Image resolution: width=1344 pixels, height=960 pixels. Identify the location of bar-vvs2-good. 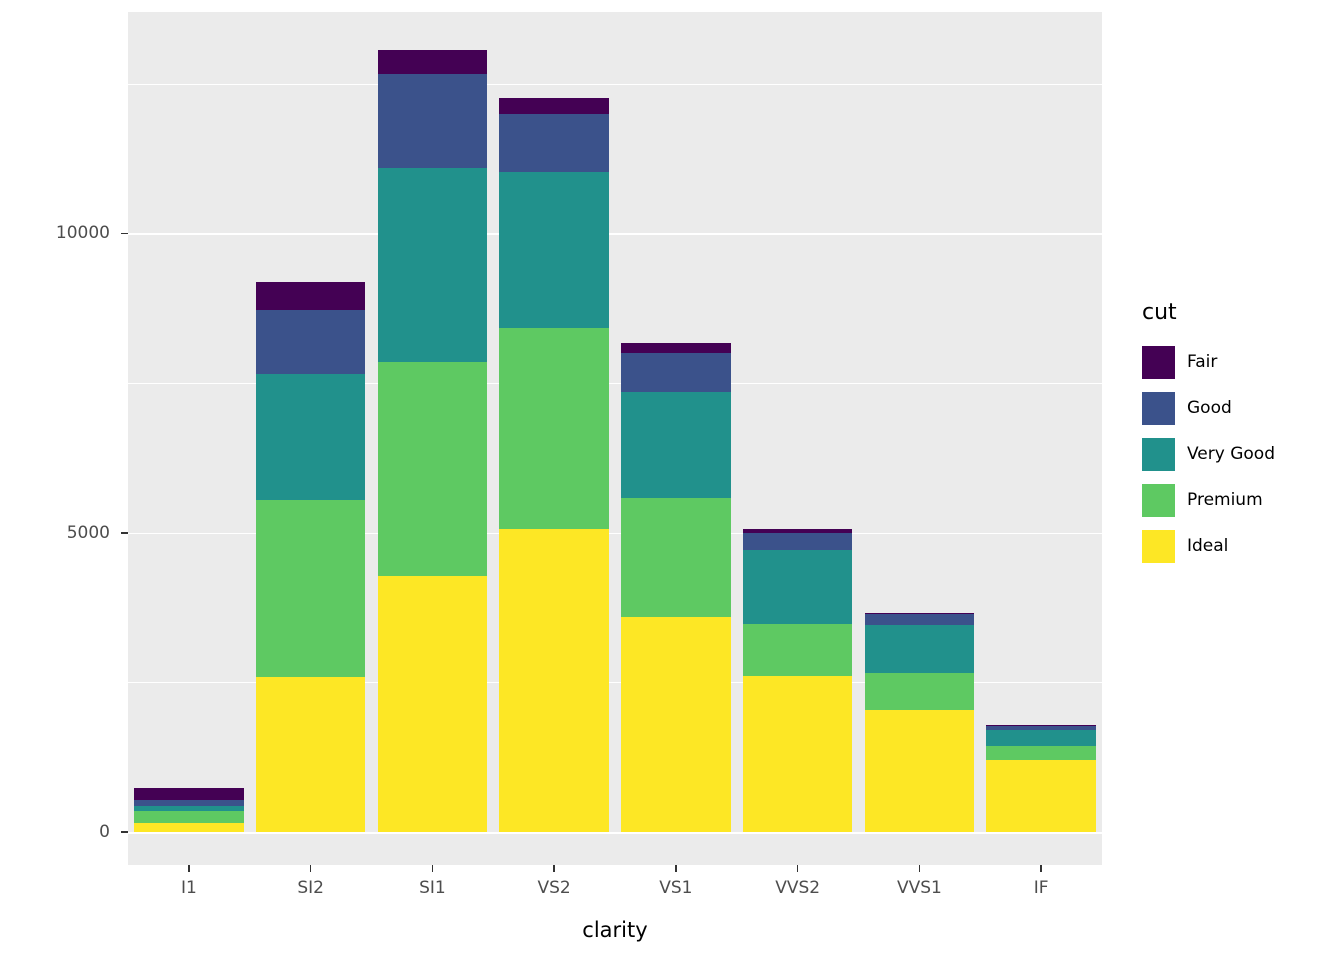
(797, 541).